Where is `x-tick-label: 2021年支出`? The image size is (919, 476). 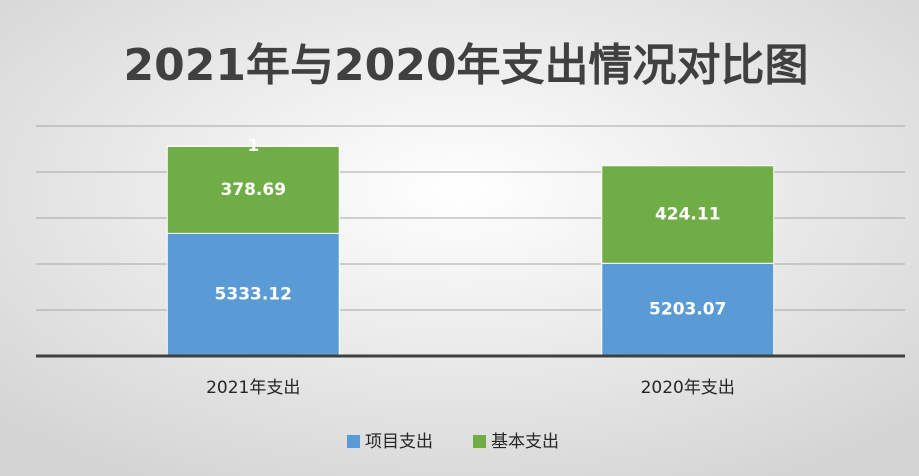 x-tick-label: 2021年支出 is located at coordinates (253, 388).